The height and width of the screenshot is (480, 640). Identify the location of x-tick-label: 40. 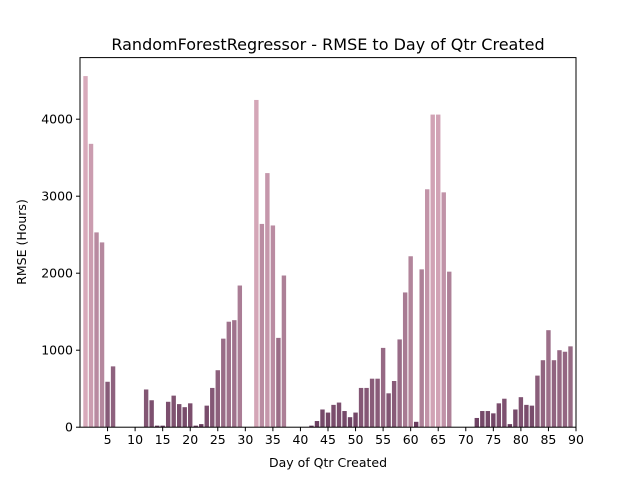
(300, 439).